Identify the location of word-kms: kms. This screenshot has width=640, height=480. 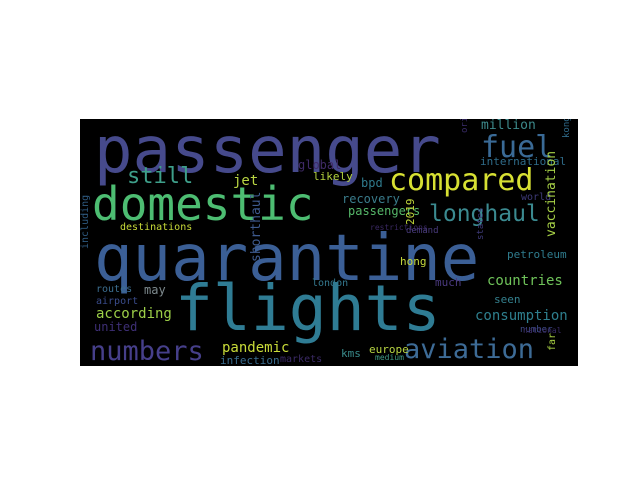
(351, 353).